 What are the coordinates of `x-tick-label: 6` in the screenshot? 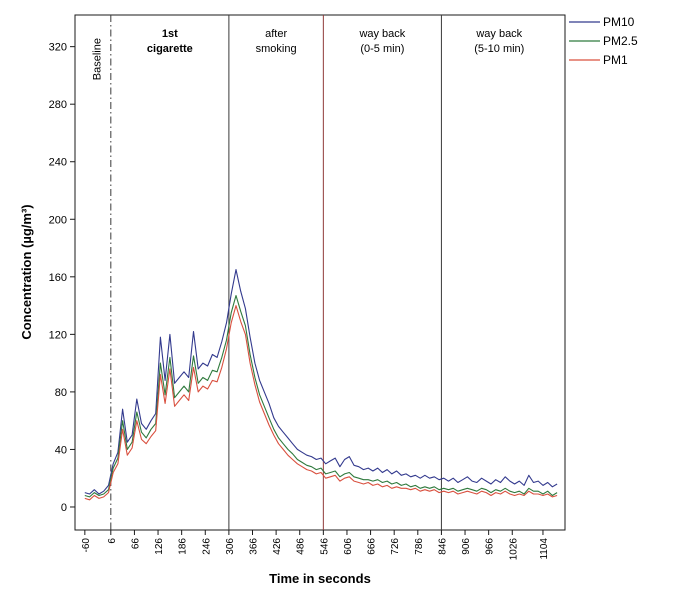 It's located at (112, 541).